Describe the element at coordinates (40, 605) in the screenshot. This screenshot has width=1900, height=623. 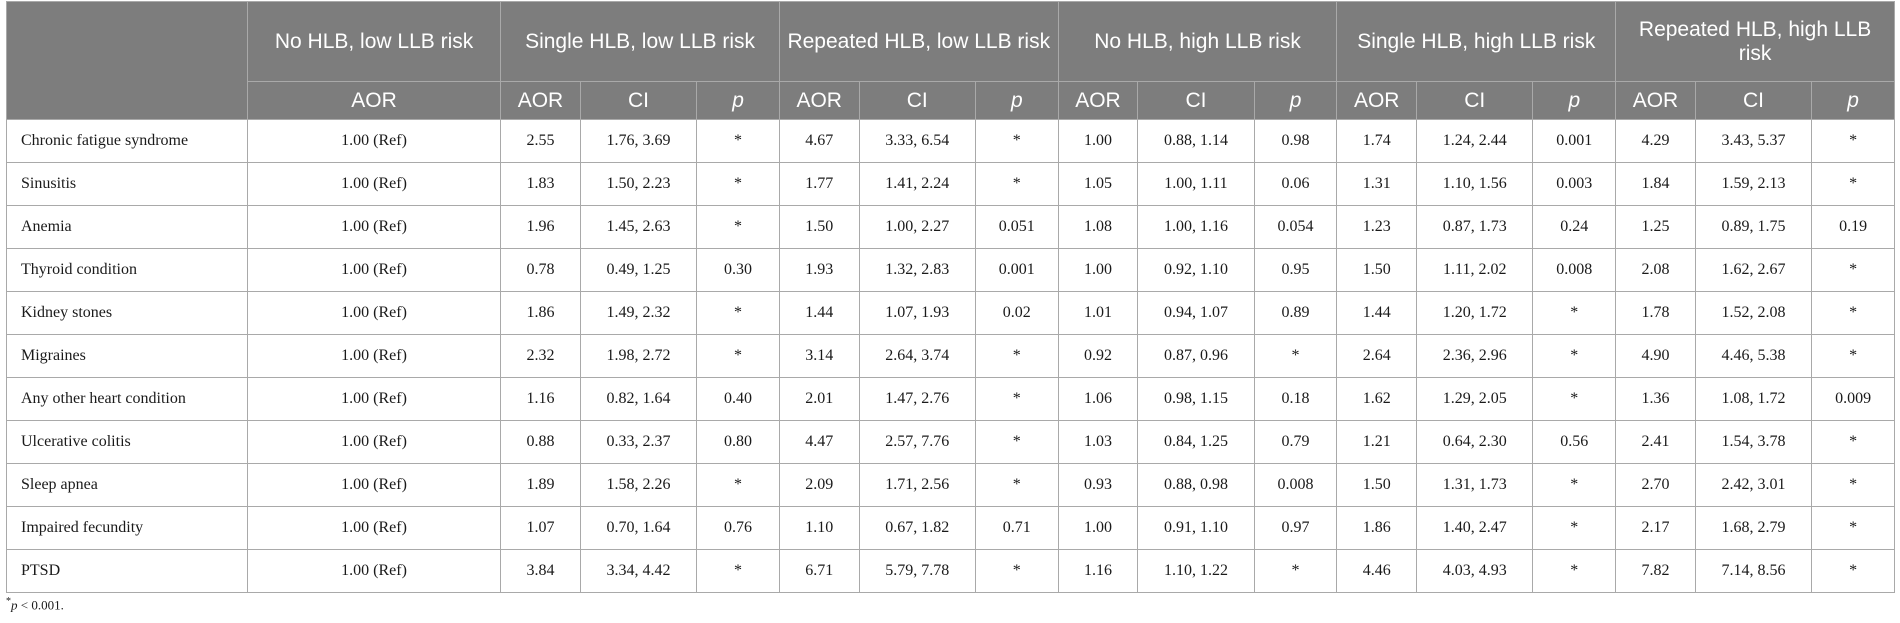
I see `footnote-text: < 0.001.` at that location.